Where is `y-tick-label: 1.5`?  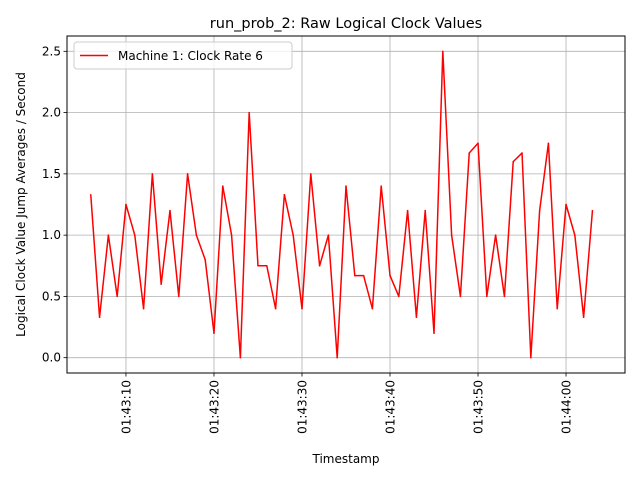
y-tick-label: 1.5 is located at coordinates (51, 174).